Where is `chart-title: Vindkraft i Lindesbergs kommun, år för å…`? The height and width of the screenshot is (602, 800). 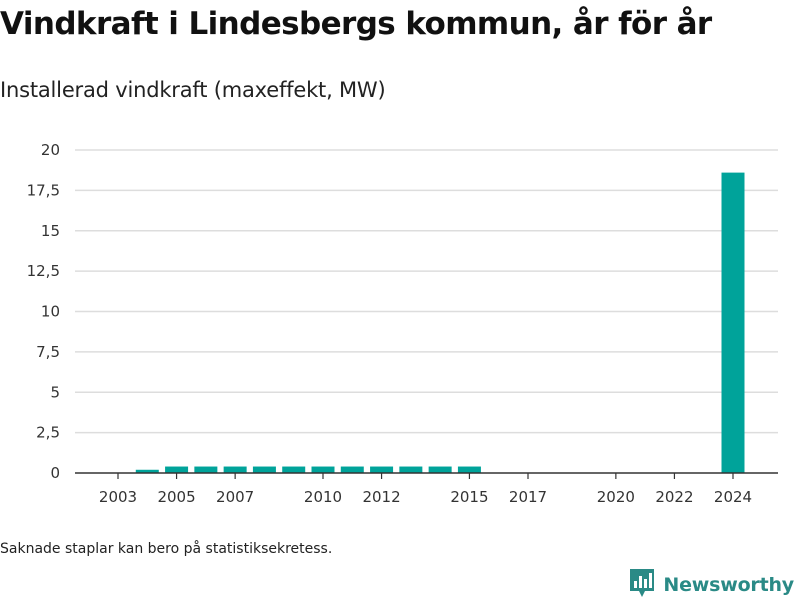 chart-title: Vindkraft i Lindesbergs kommun, år för å… is located at coordinates (356, 24).